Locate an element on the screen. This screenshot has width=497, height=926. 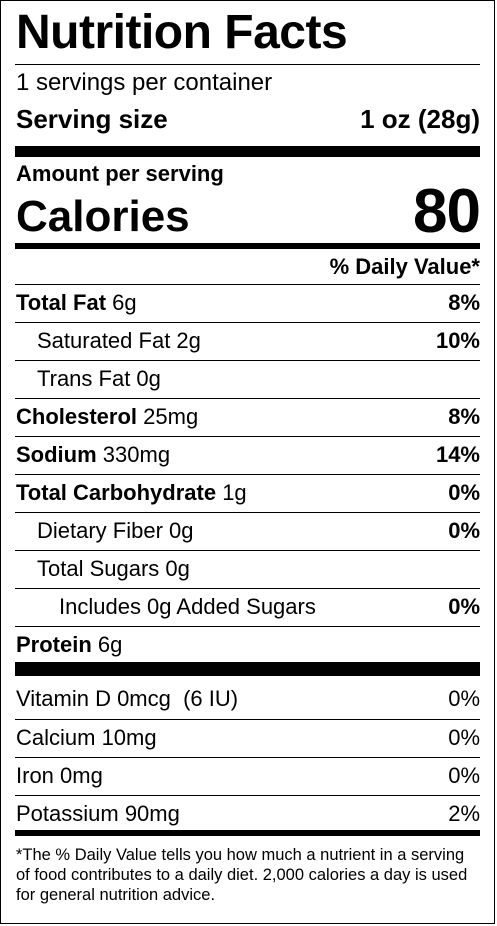
vitamin-row-calcium: Calcium 10mg 0% is located at coordinates (247, 738).